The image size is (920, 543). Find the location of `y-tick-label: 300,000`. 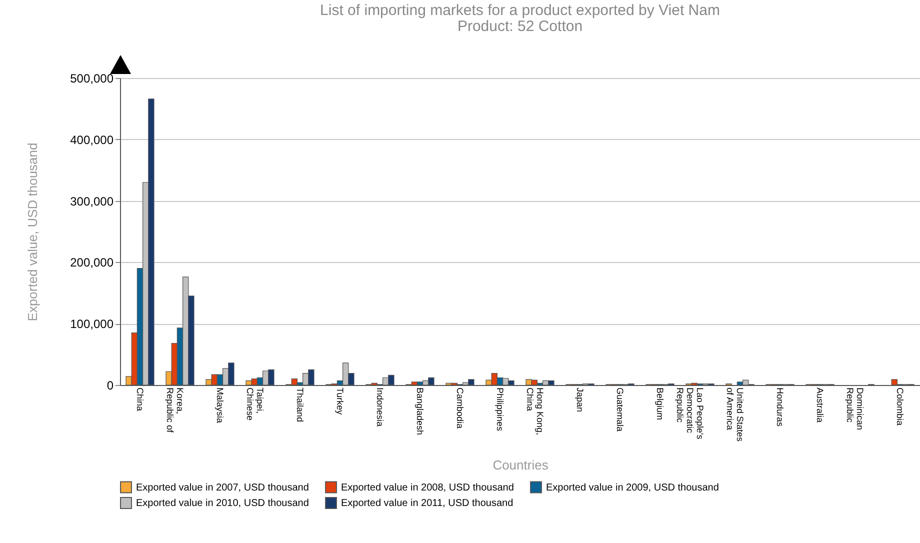

y-tick-label: 300,000 is located at coordinates (92, 201).